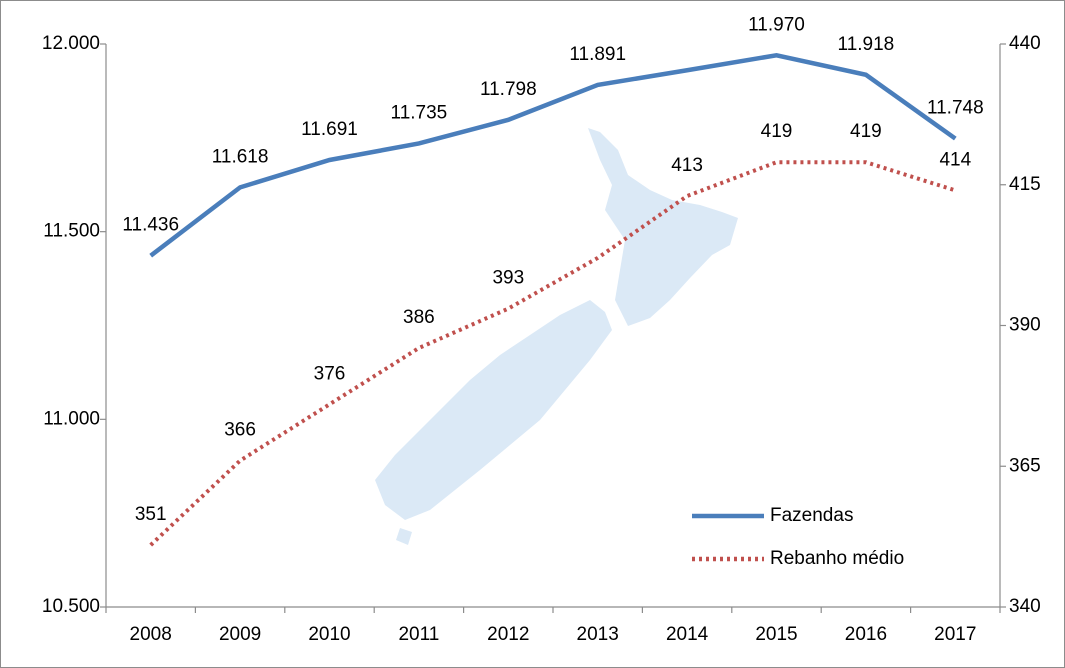 This screenshot has width=1065, height=668. I want to click on data-label: 393, so click(508, 278).